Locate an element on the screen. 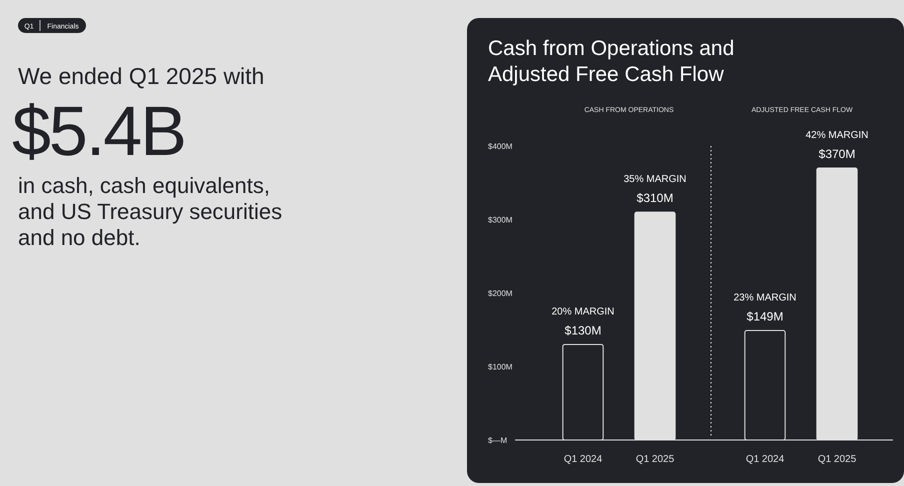 The height and width of the screenshot is (486, 904). chart-title: Cash from Operations and Adjusted Free Cash Flow is located at coordinates (611, 61).